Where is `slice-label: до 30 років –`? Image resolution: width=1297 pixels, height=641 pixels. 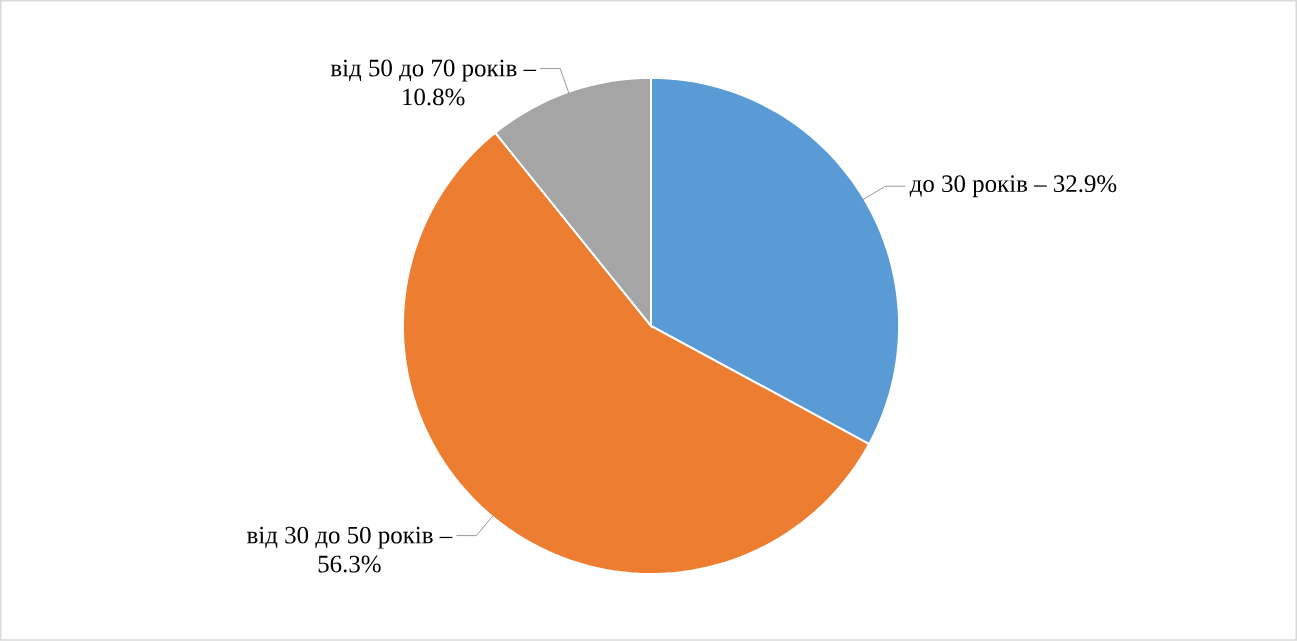
slice-label: до 30 років – is located at coordinates (978, 186).